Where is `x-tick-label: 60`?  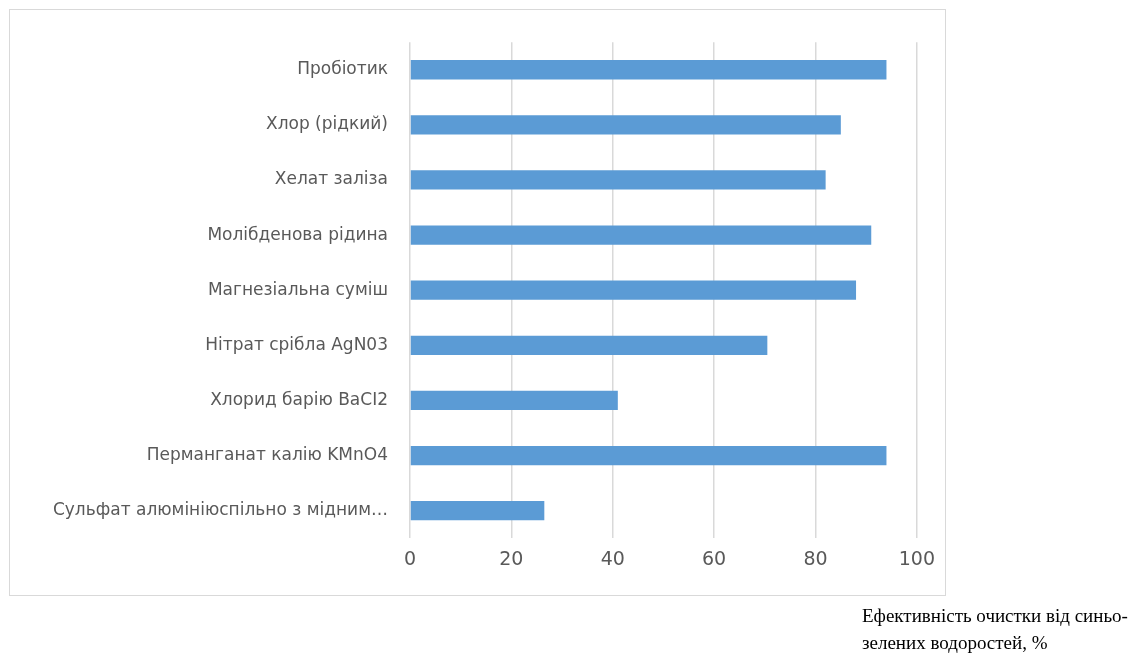
x-tick-label: 60 is located at coordinates (714, 557).